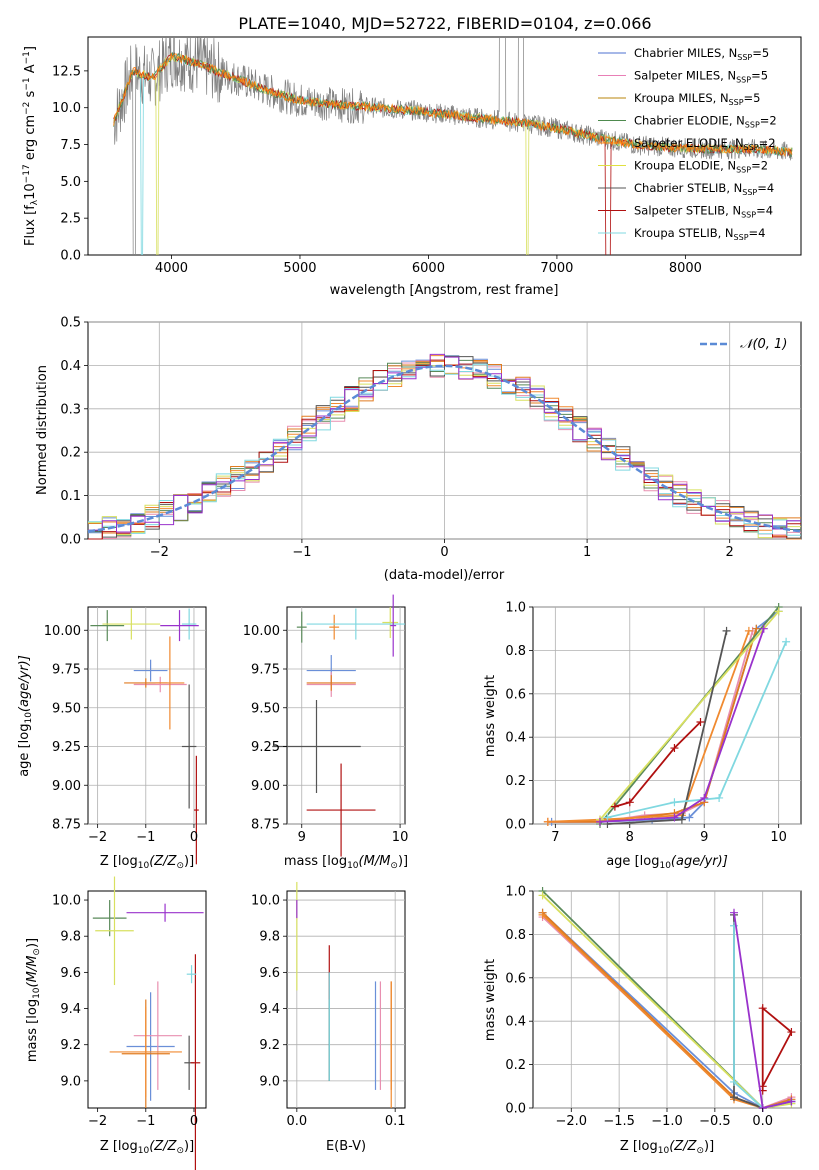 This screenshot has height=1170, width=819. I want to click on age-z-x-ticks: −2 −1 0, so click(143, 834).